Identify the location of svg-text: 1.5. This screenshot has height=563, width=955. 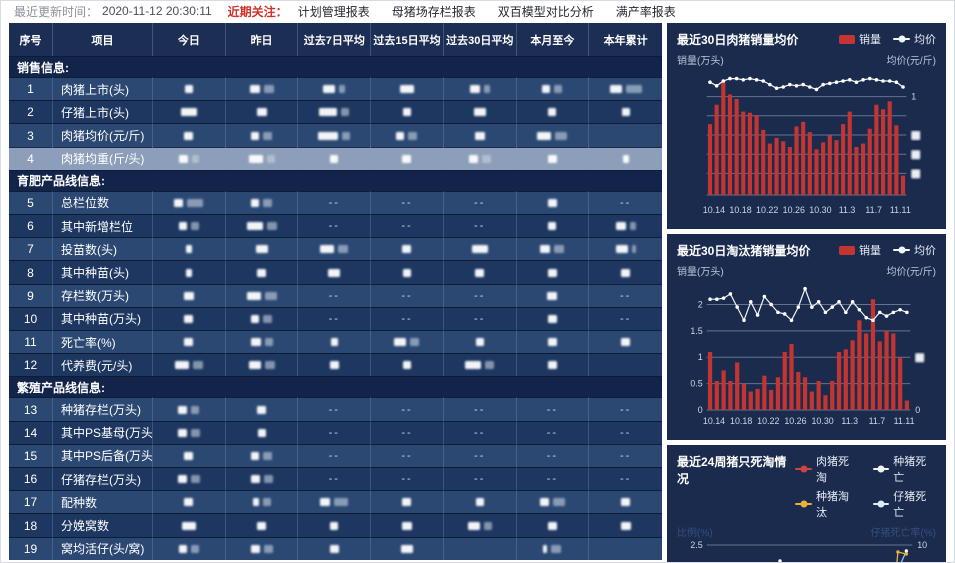
(696, 331).